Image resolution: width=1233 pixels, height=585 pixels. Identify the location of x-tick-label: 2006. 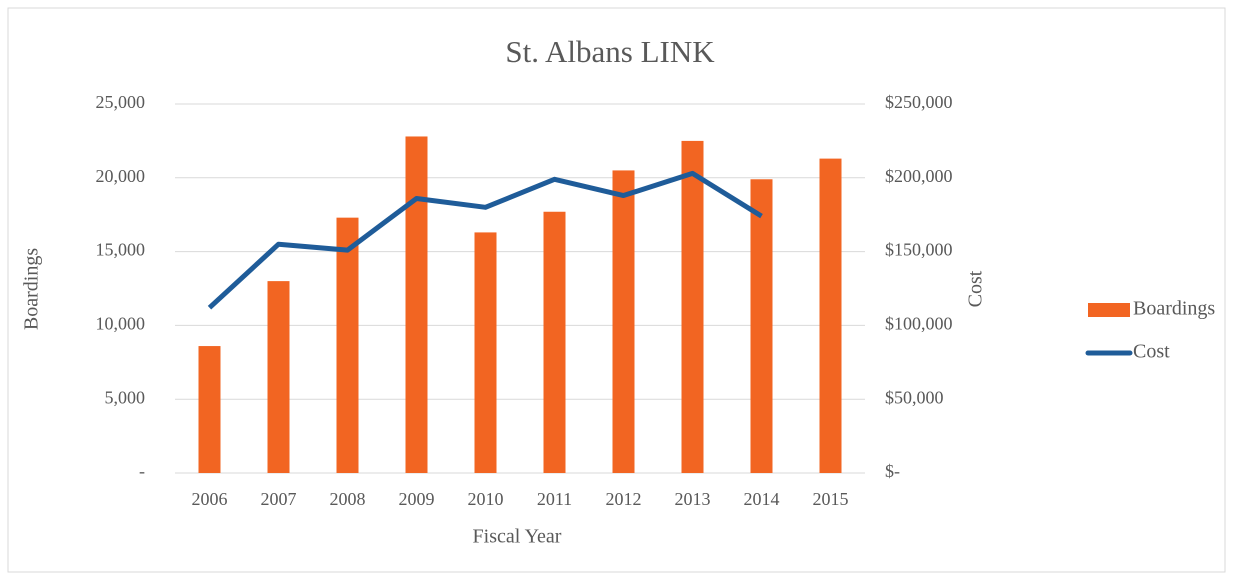
(210, 499).